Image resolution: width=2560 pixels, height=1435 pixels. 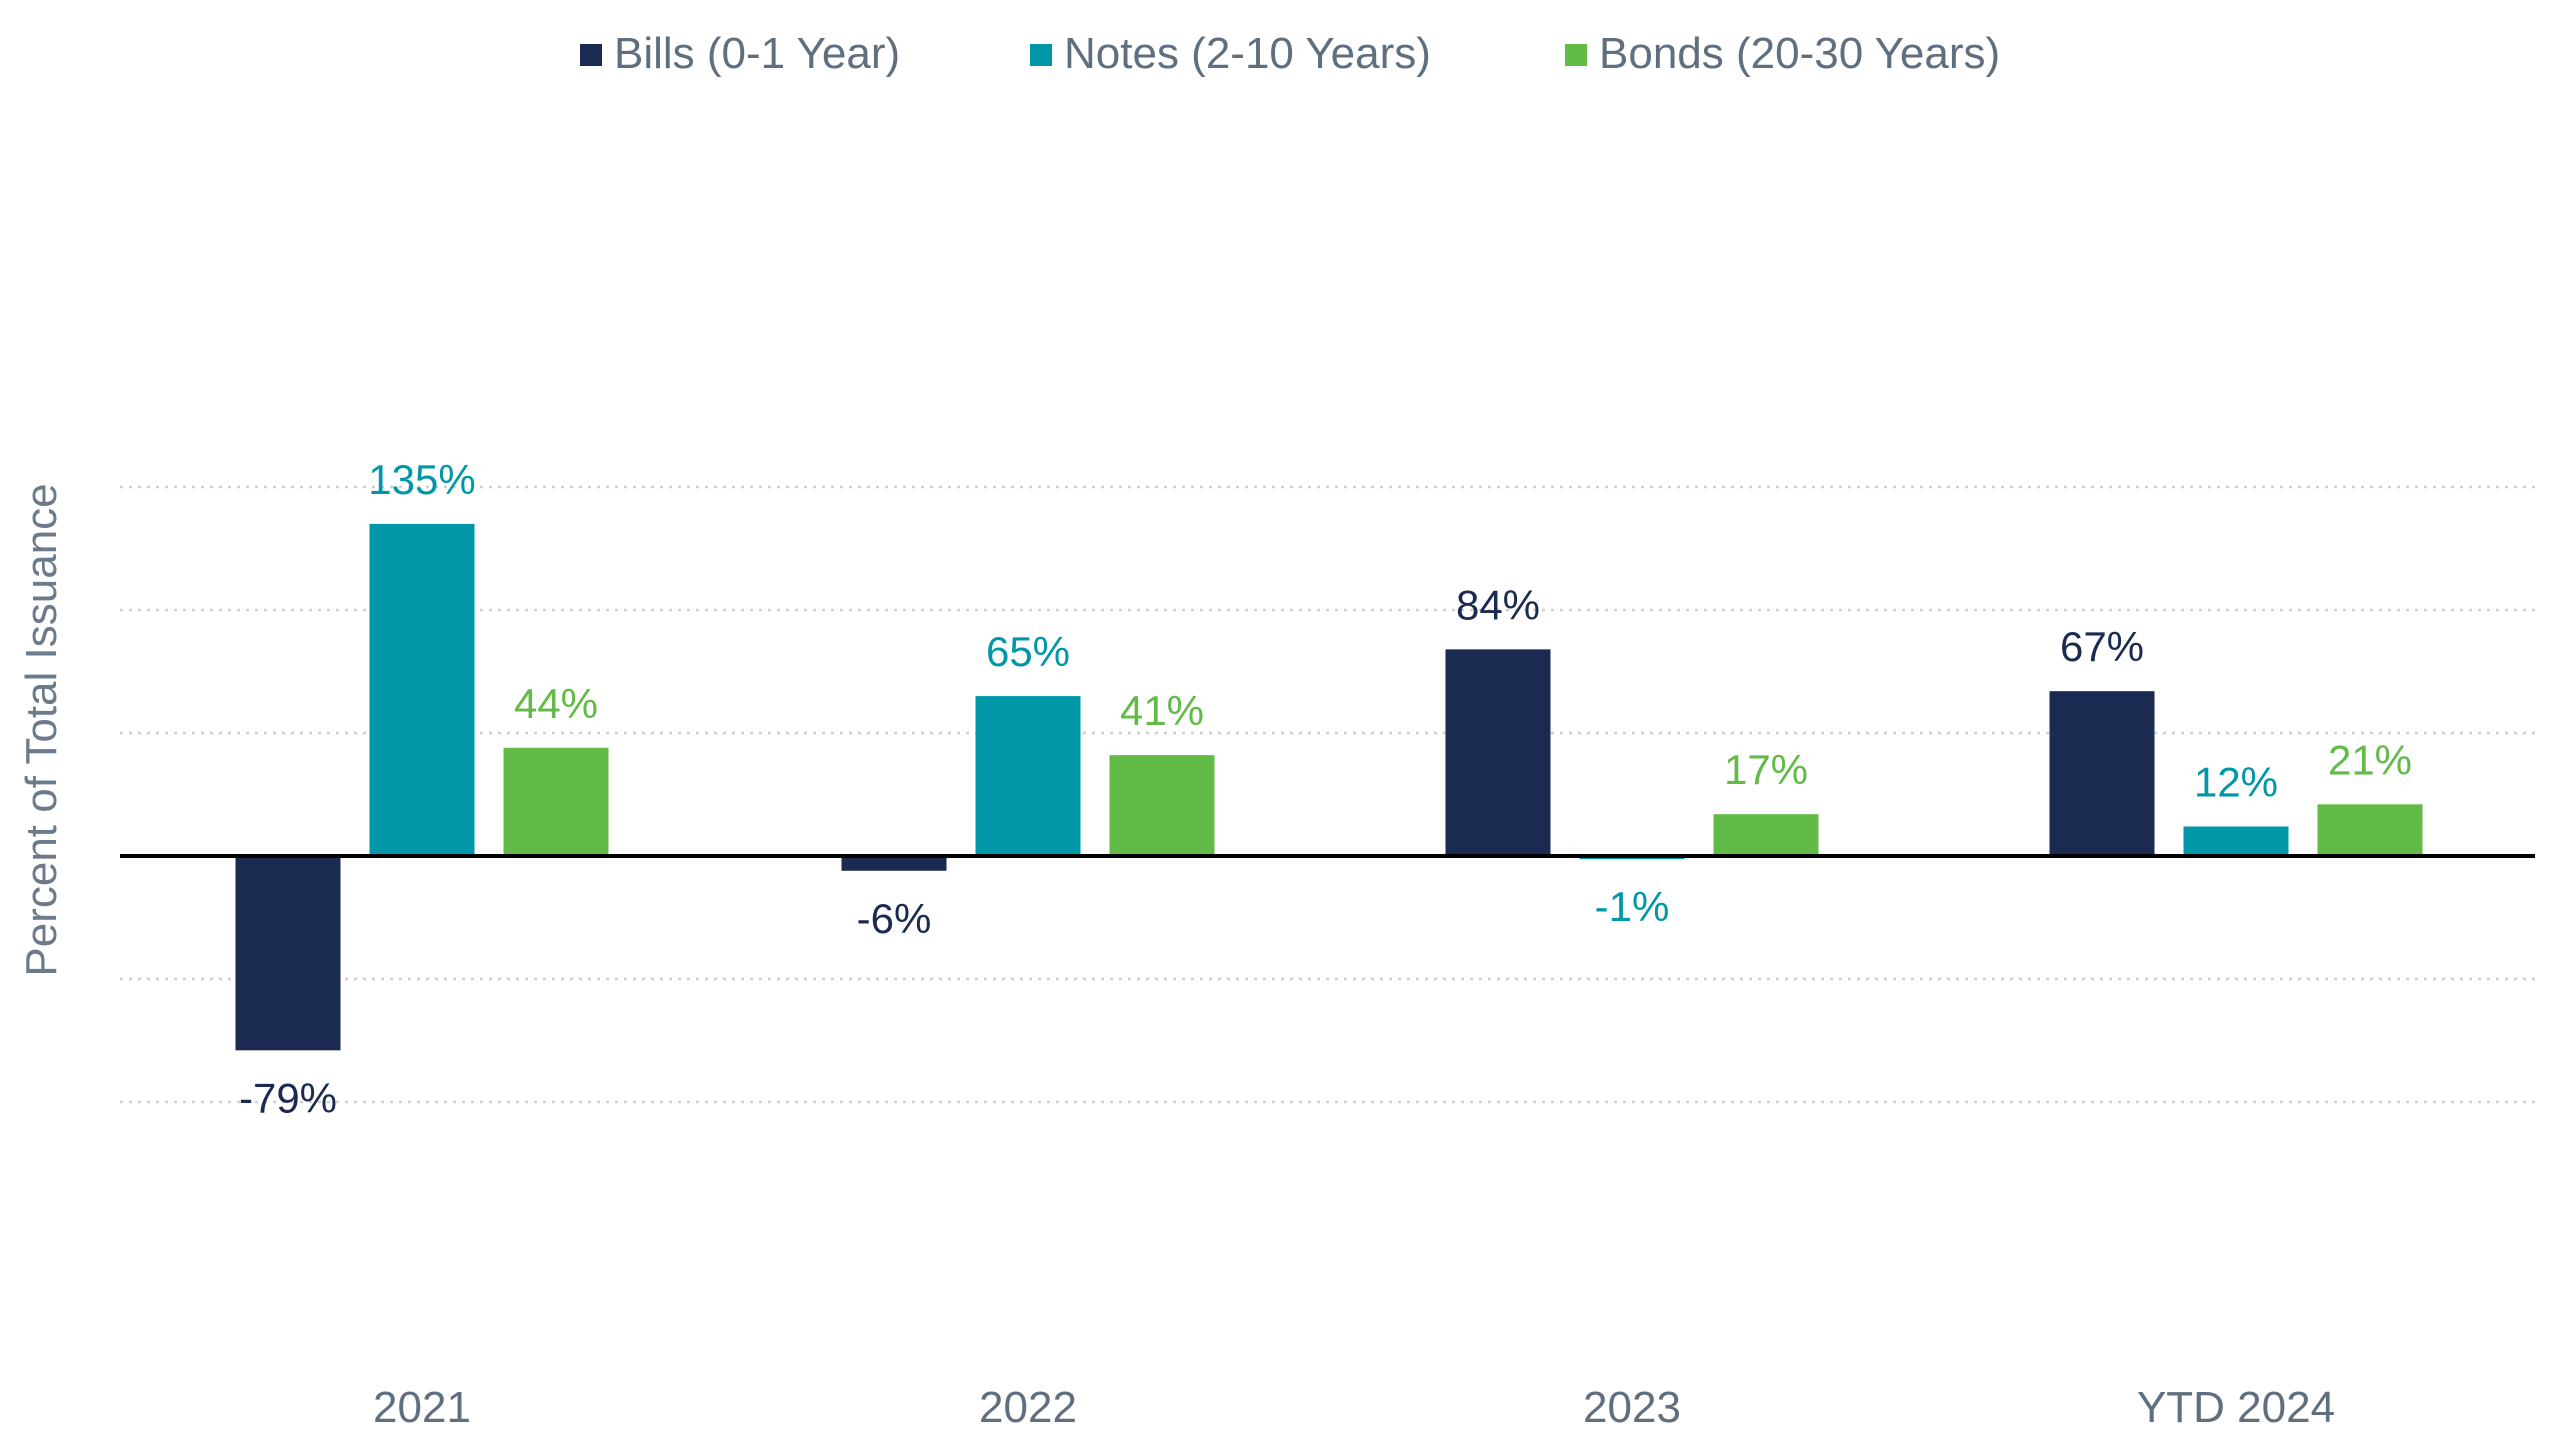 I want to click on legend-item: Notes (2-10 Years), so click(x=1230, y=53).